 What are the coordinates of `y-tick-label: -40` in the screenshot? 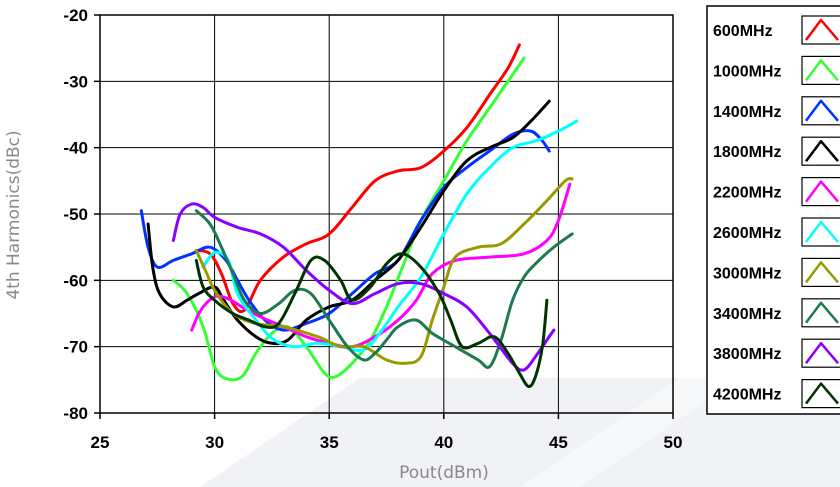 It's located at (75, 148).